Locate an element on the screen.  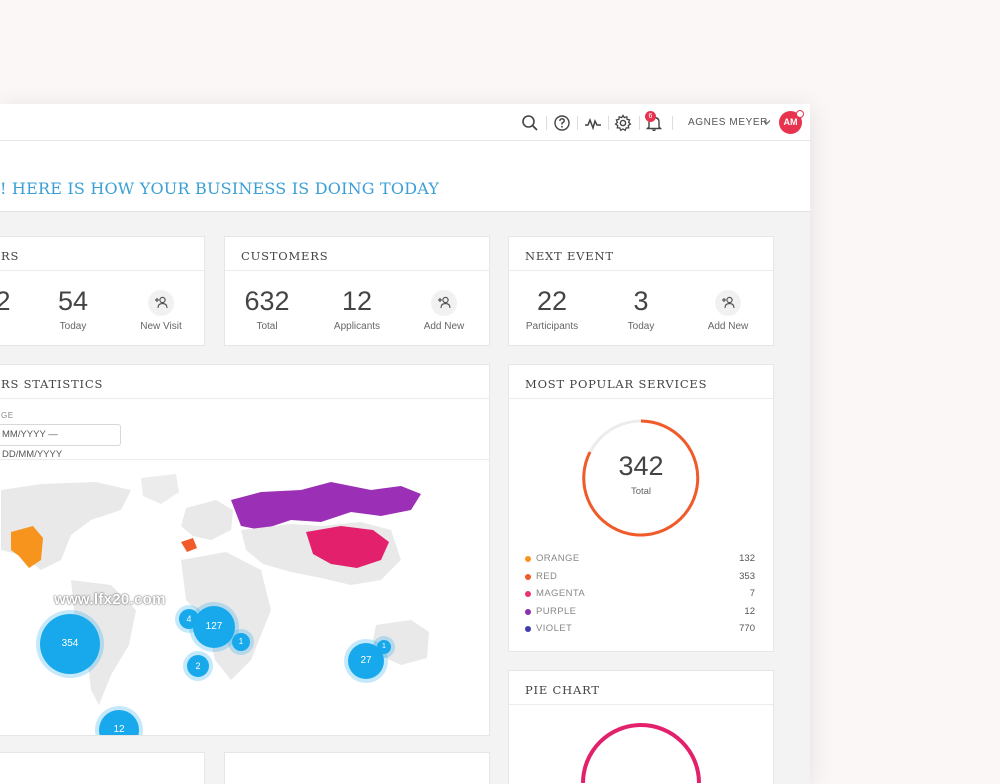
legend-label: VIOLET is located at coordinates (554, 628).